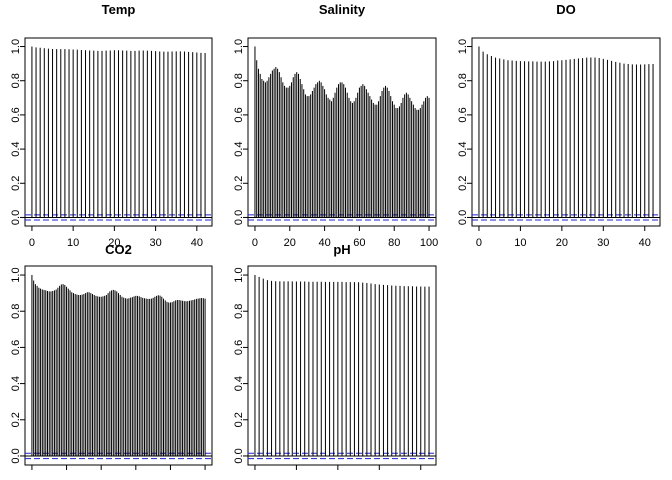  Describe the element at coordinates (429, 243) in the screenshot. I see `x-tick-label: 100` at that location.